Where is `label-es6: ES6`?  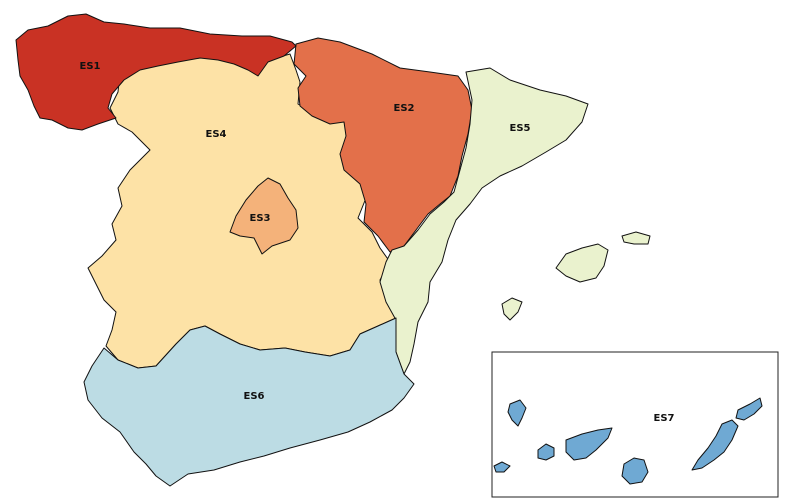
label-es6: ES6 is located at coordinates (254, 396).